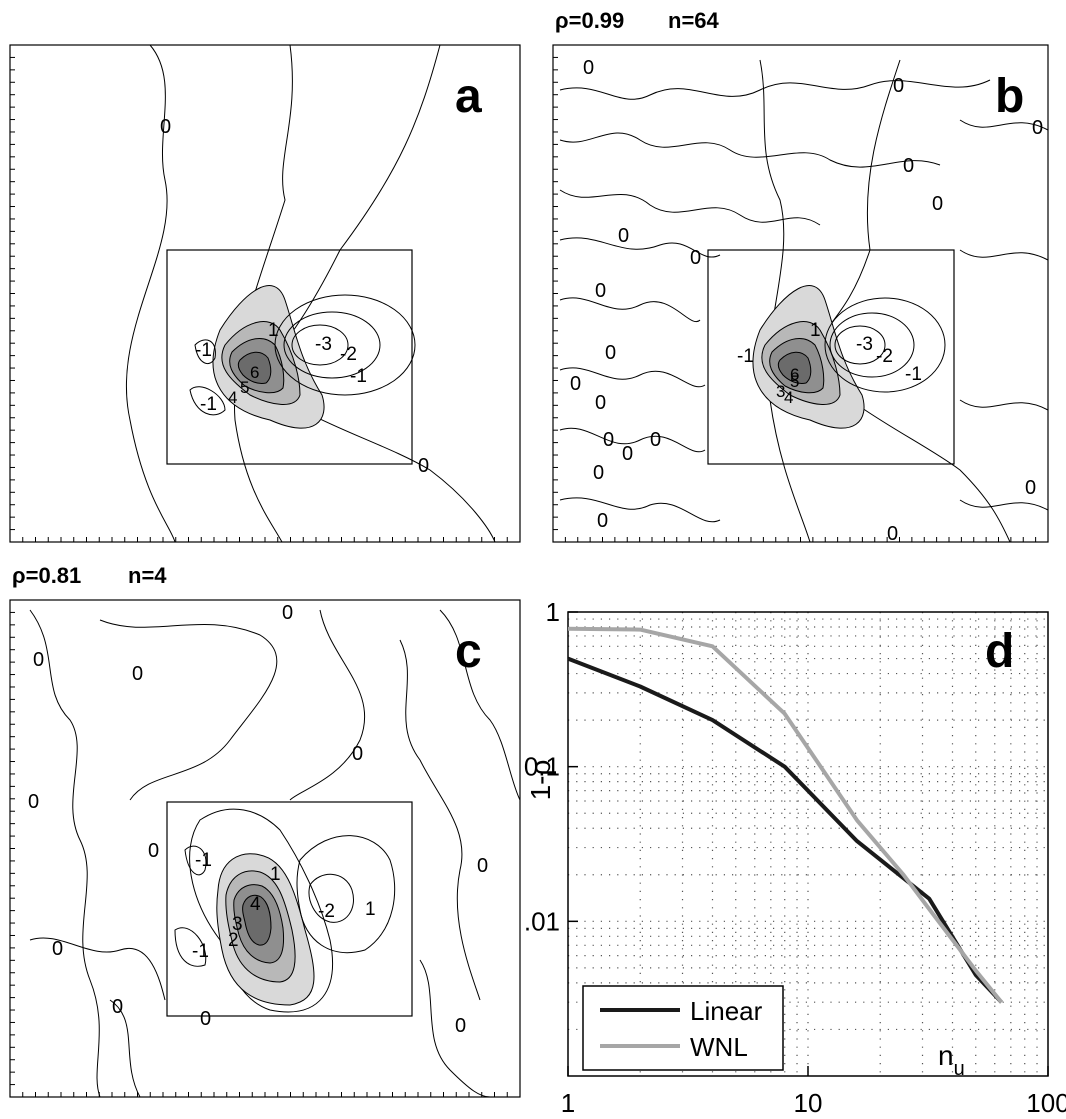  Describe the element at coordinates (1046, 1103) in the screenshot. I see `x-tick-label: 100` at that location.